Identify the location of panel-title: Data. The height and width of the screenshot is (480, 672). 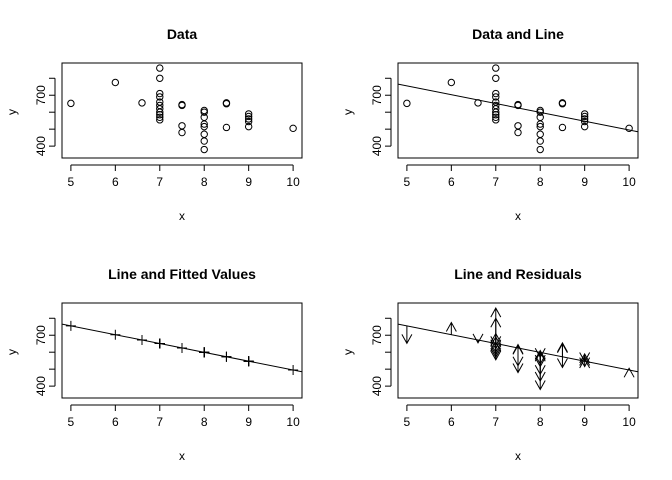
(182, 34).